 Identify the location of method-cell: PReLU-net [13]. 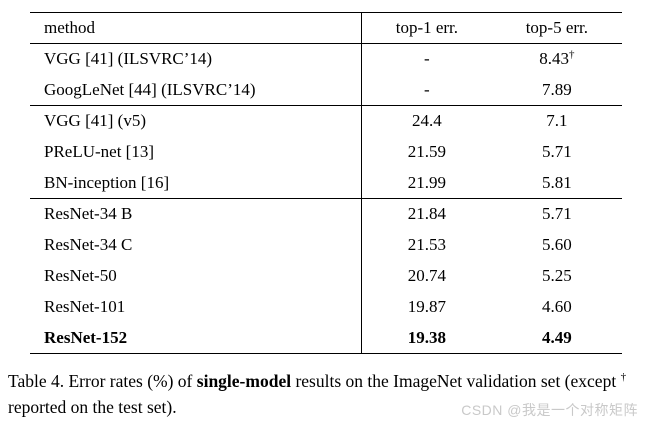
(196, 152).